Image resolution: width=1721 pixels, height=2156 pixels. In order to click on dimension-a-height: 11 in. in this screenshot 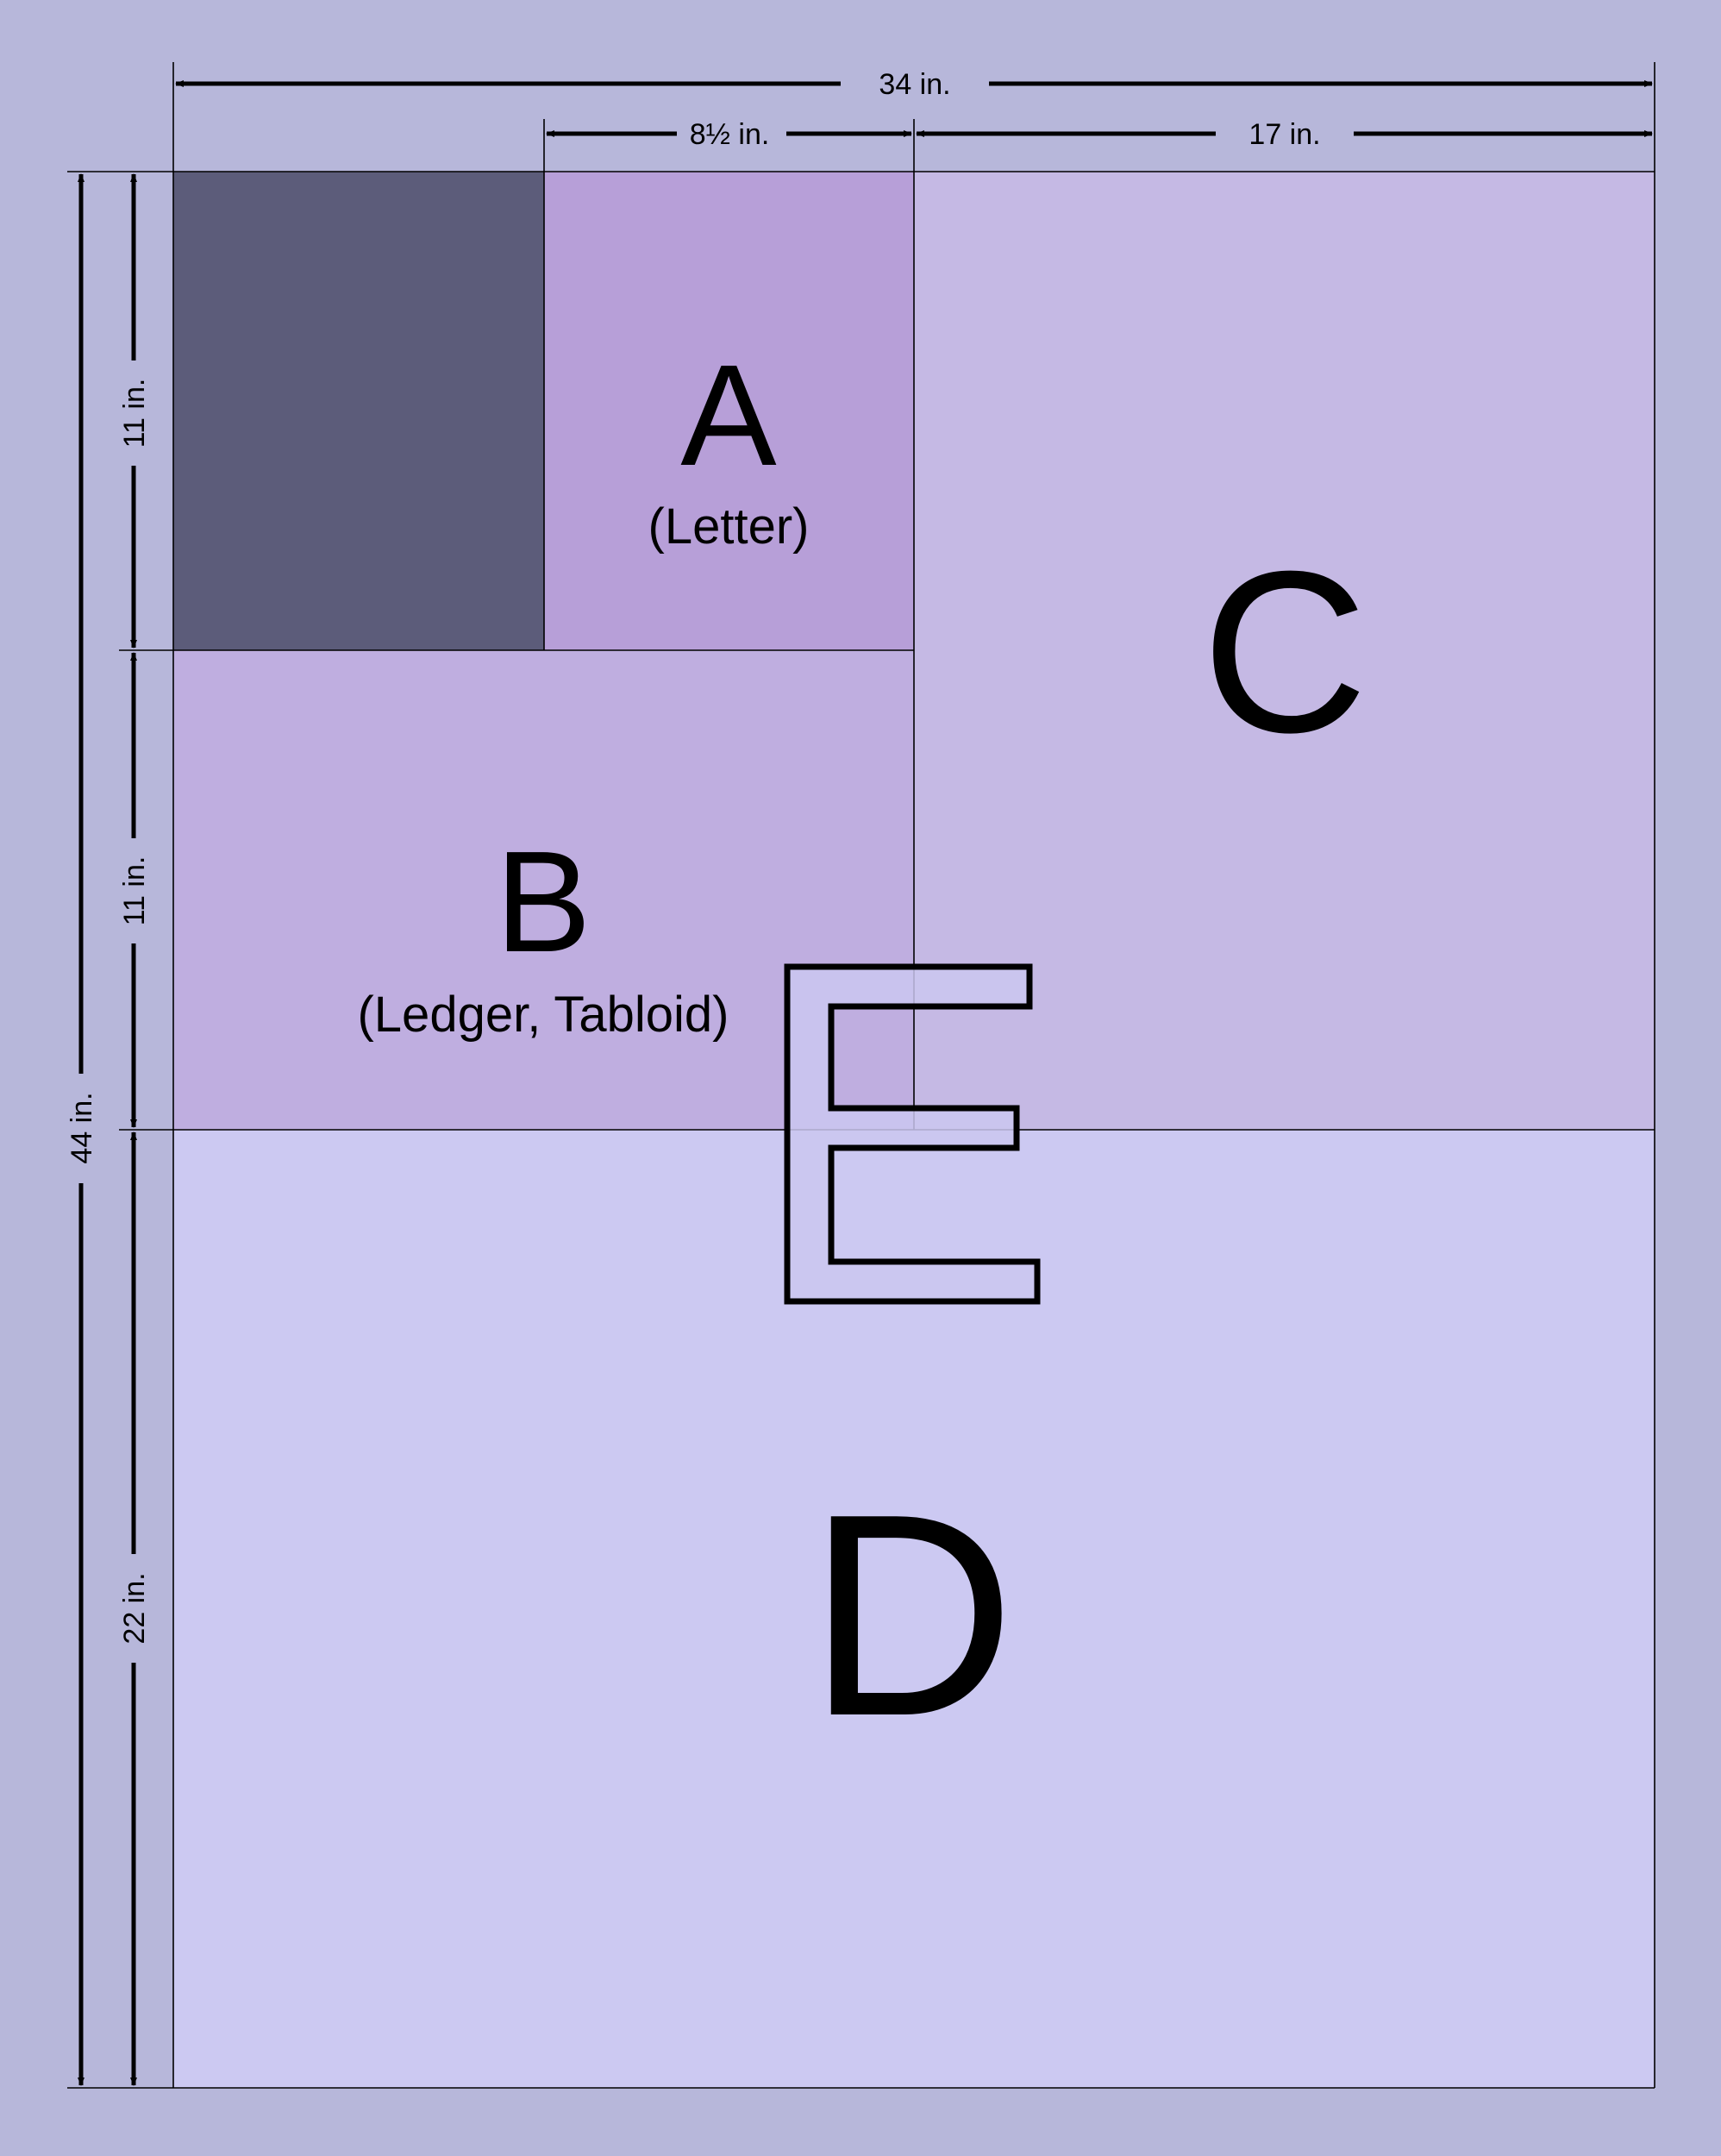, I will do `click(134, 411)`.